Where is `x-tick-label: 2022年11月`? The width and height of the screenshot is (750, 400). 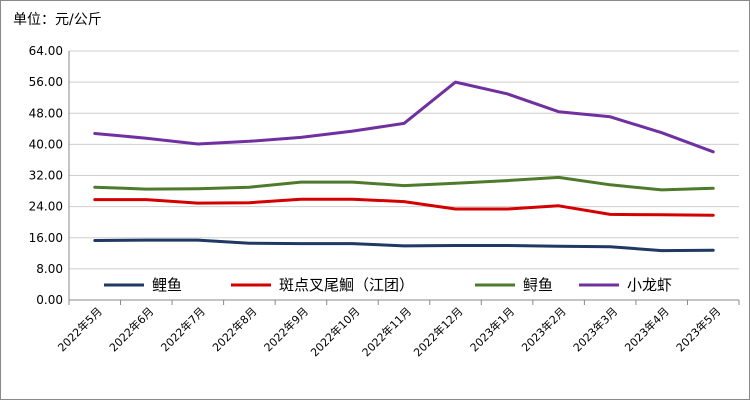
x-tick-label: 2022年11月 is located at coordinates (386, 331).